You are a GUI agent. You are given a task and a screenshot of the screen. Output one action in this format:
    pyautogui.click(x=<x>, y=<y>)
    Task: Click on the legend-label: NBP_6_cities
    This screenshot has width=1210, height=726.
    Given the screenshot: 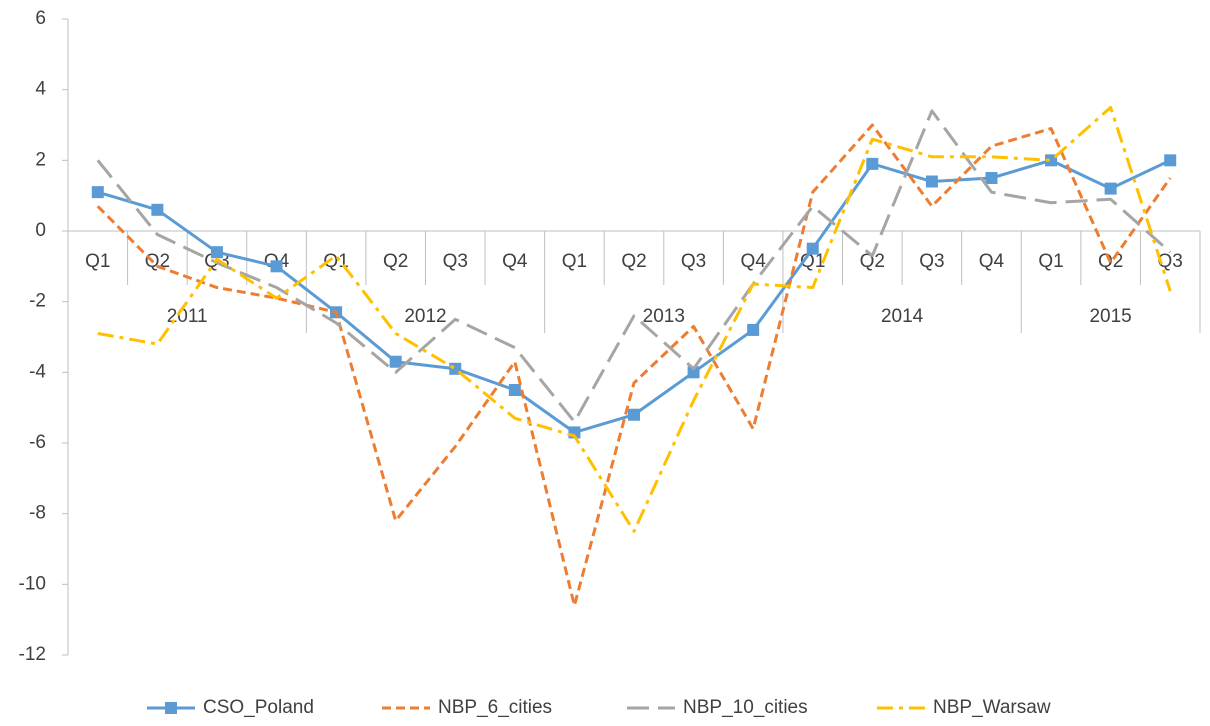 What is the action you would take?
    pyautogui.click(x=495, y=707)
    